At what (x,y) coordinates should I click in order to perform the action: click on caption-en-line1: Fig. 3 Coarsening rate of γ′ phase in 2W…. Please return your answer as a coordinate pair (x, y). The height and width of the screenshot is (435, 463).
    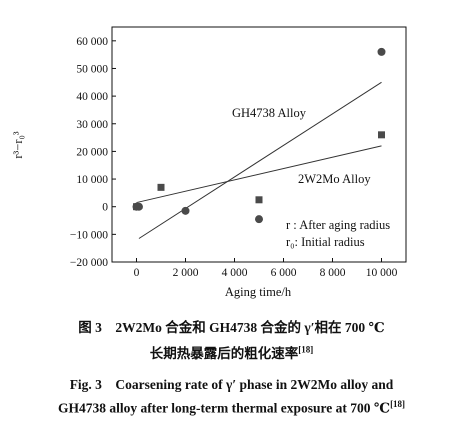
    Looking at the image, I should click on (231, 384).